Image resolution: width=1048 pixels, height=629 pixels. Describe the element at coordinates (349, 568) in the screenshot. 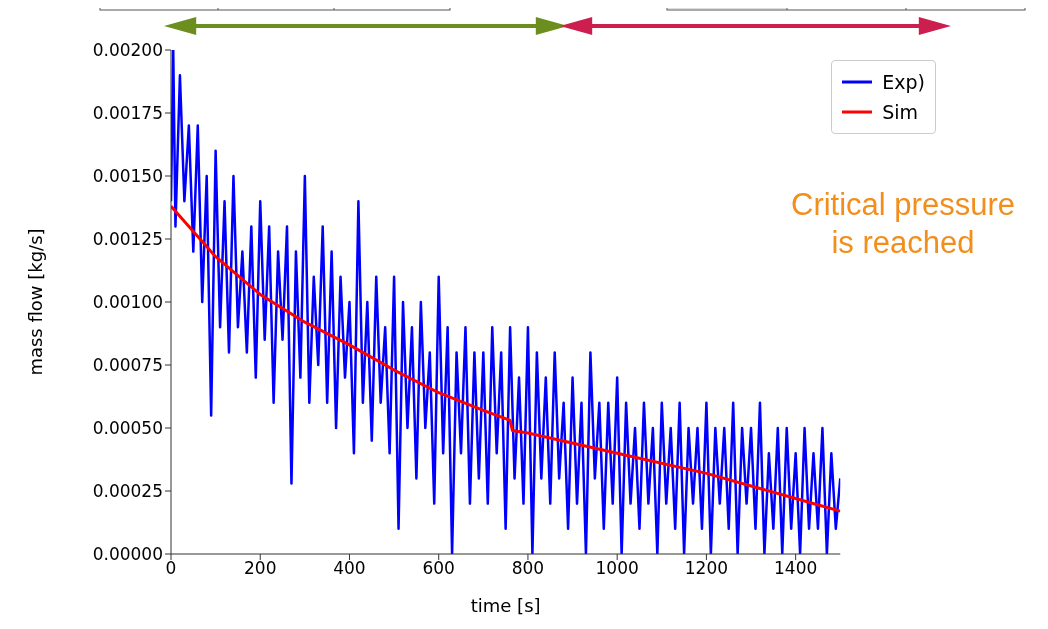

I see `x-tick-label: 400` at that location.